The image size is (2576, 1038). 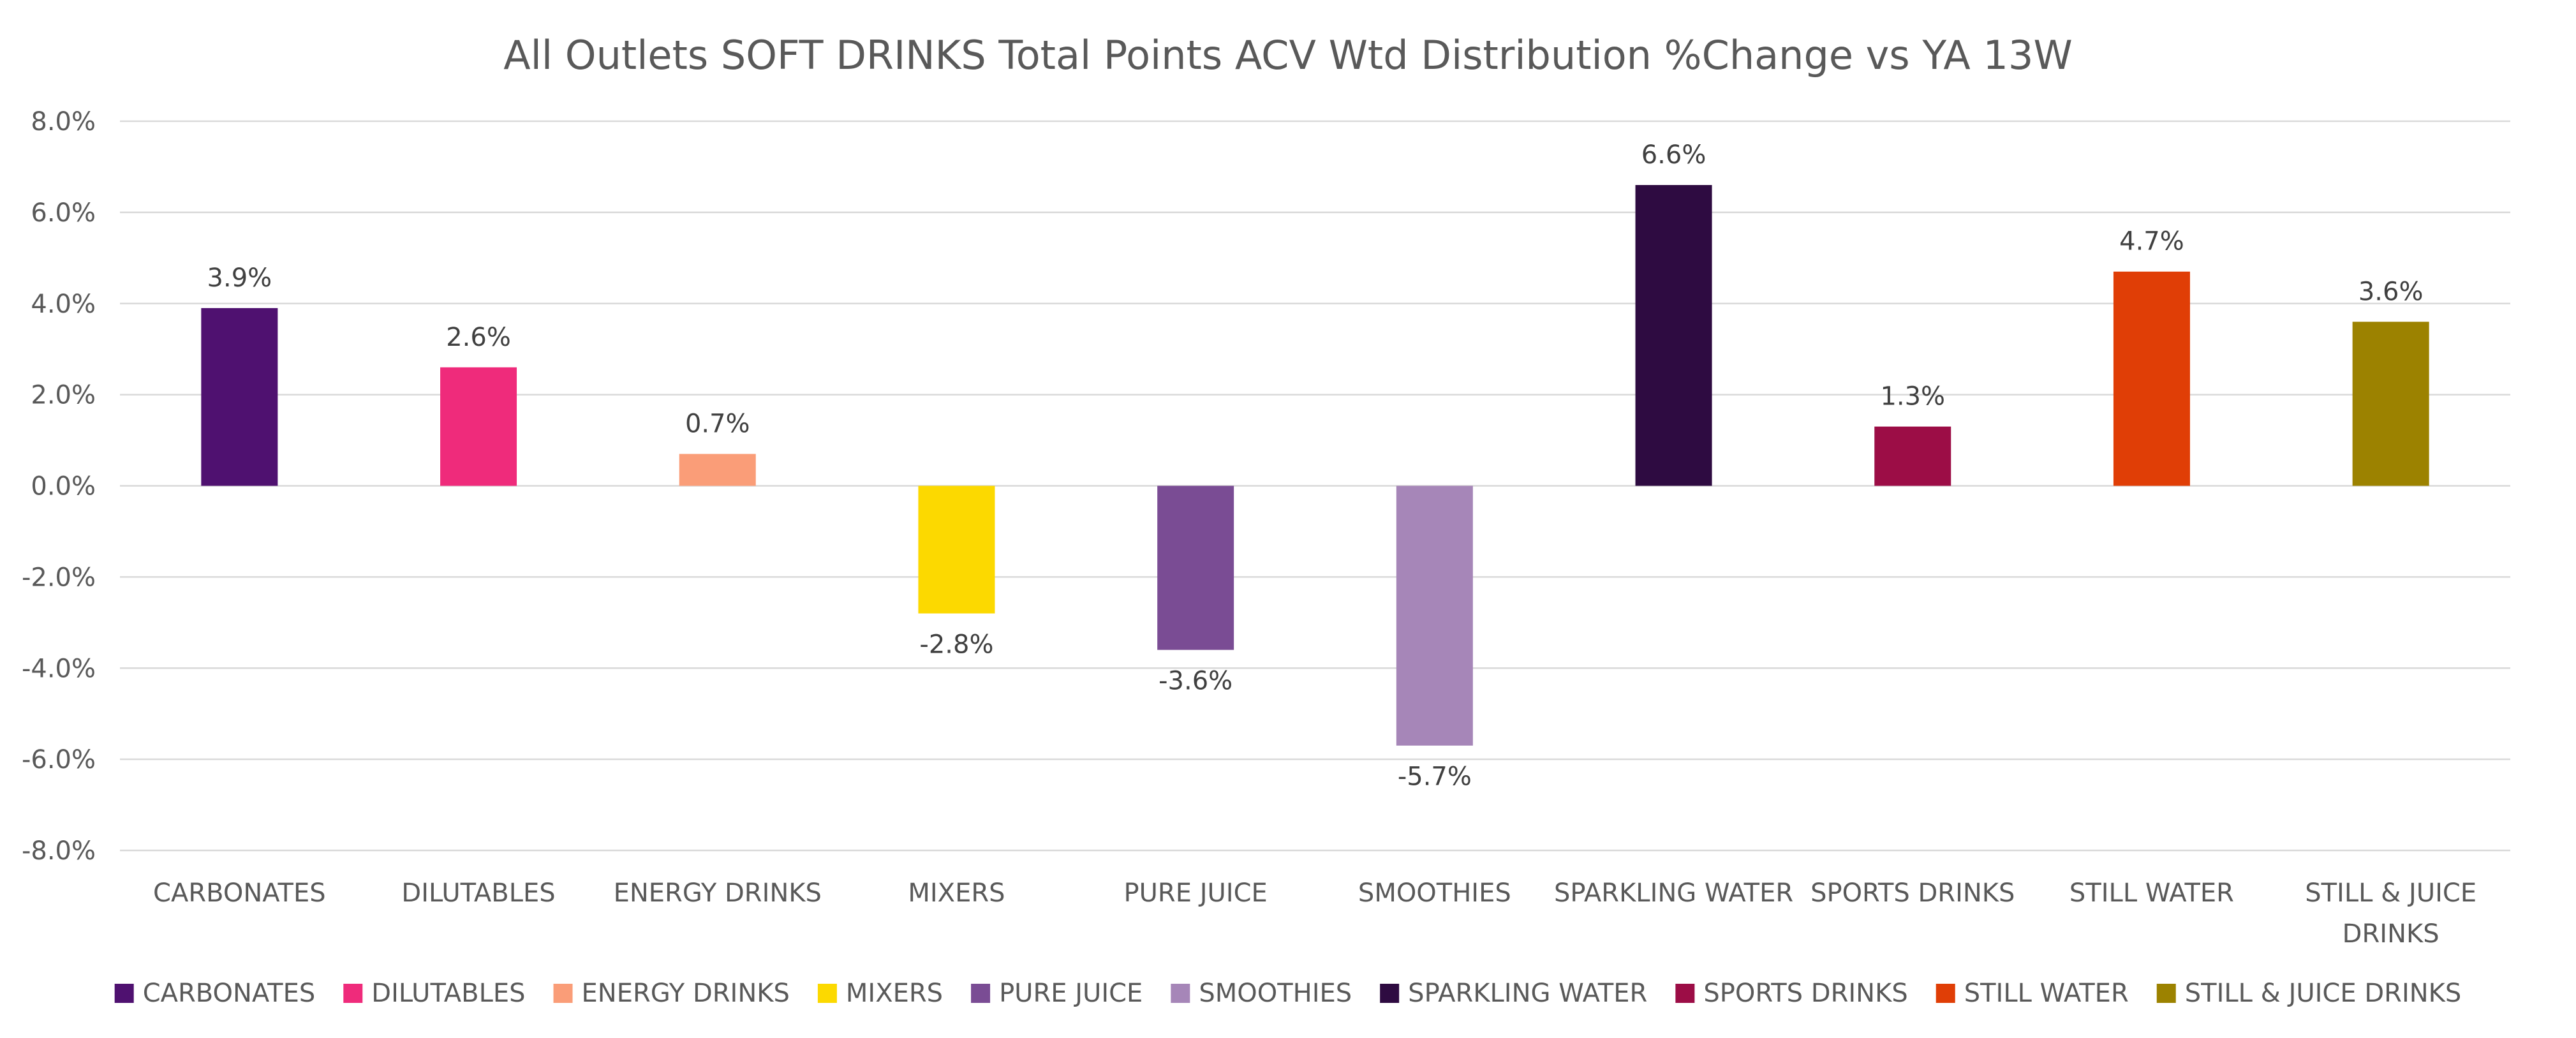 What do you see at coordinates (1435, 777) in the screenshot?
I see `data-label: -5.7%` at bounding box center [1435, 777].